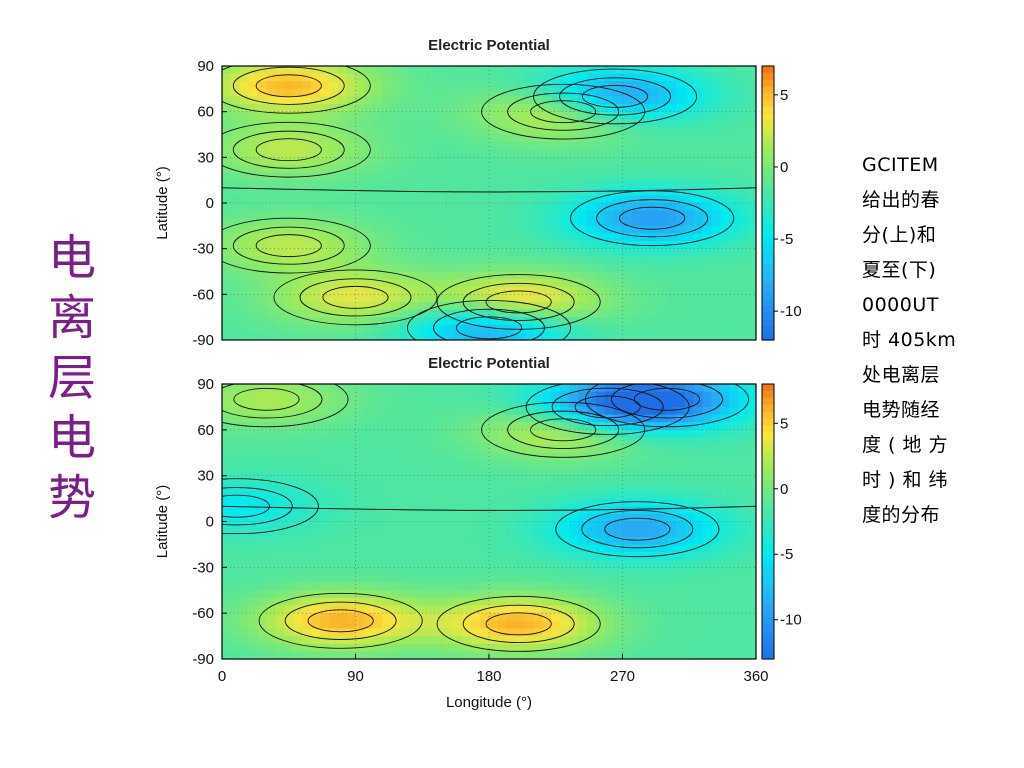 The image size is (1024, 768). I want to click on x-tick-label: 180, so click(488, 676).